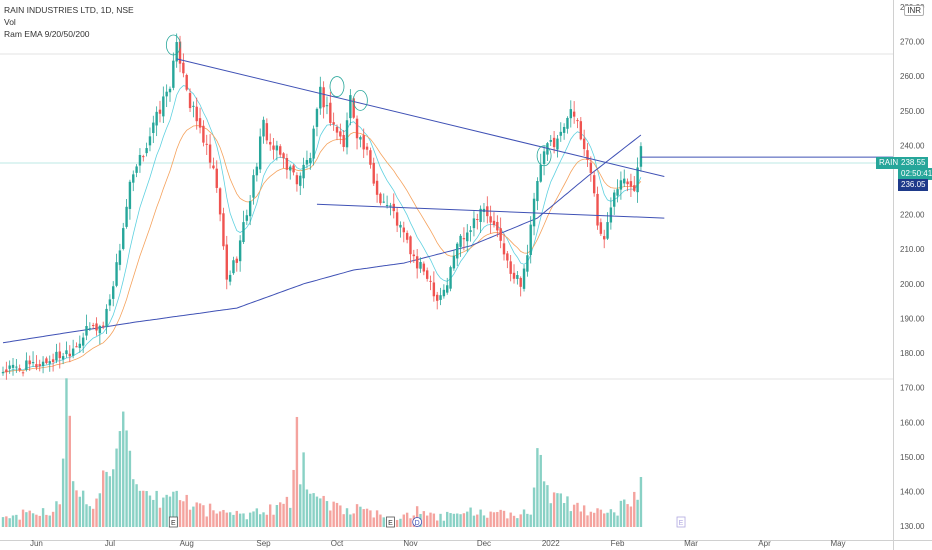 The width and height of the screenshot is (932, 550). What do you see at coordinates (914, 10) in the screenshot?
I see `currency-badge: INR` at bounding box center [914, 10].